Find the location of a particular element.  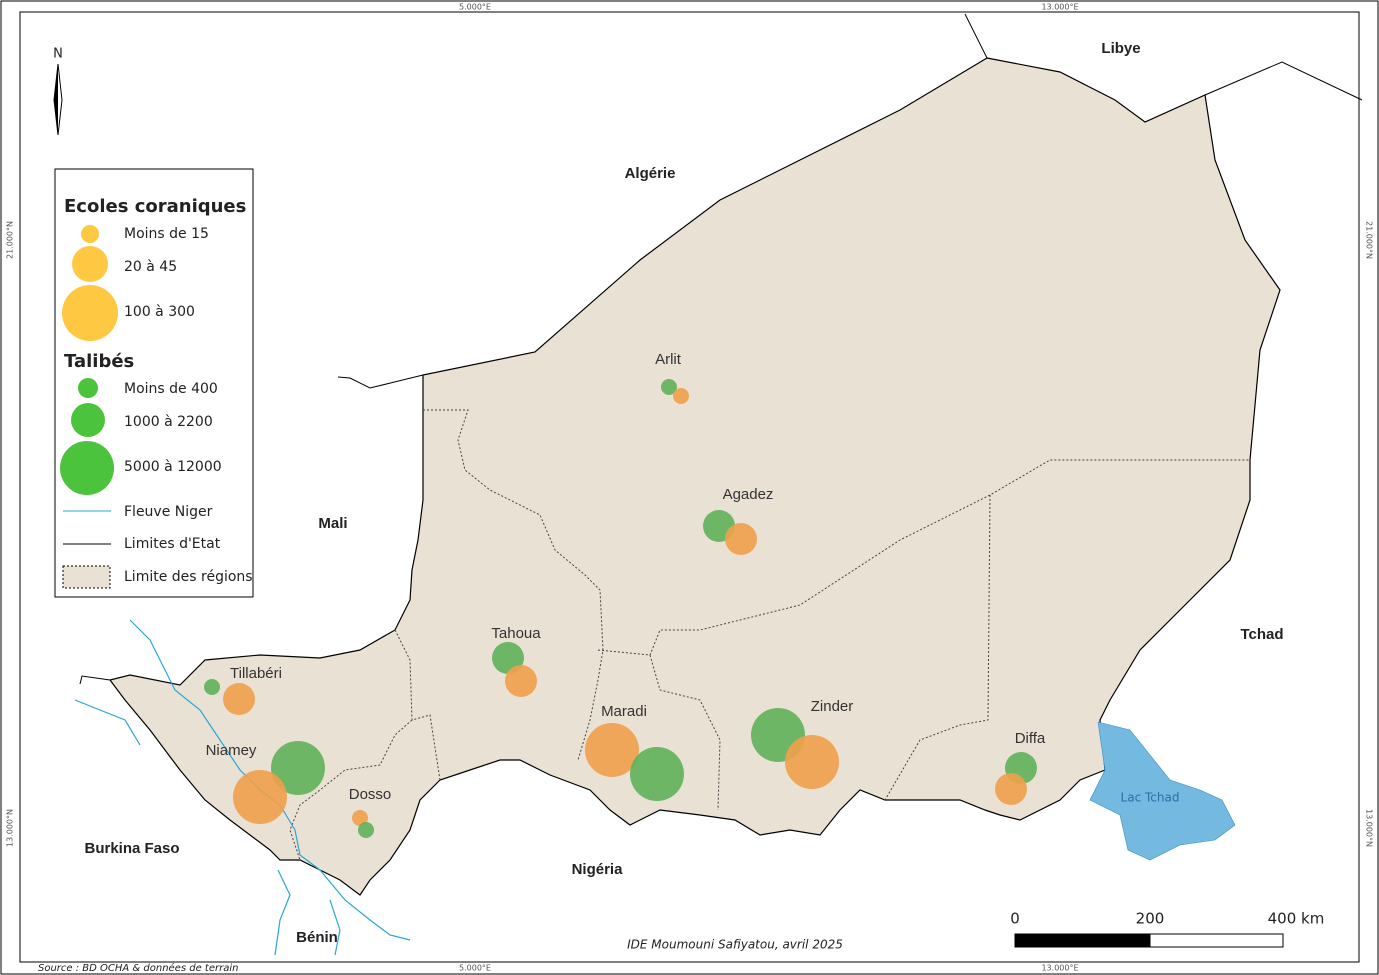

region-label: Diffa is located at coordinates (1030, 738).